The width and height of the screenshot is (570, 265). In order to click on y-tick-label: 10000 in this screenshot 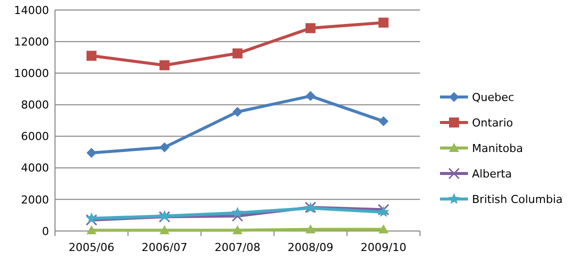, I will do `click(31, 73)`.